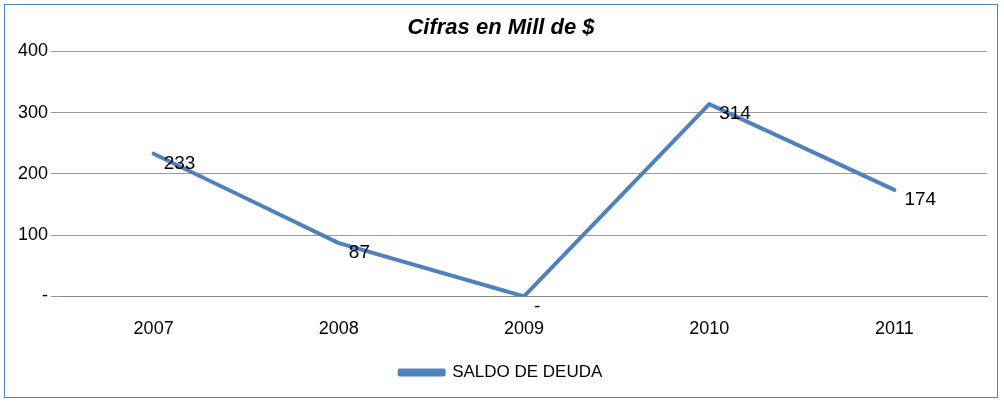 The width and height of the screenshot is (1004, 404). Describe the element at coordinates (33, 50) in the screenshot. I see `y-tick-label: 400` at that location.